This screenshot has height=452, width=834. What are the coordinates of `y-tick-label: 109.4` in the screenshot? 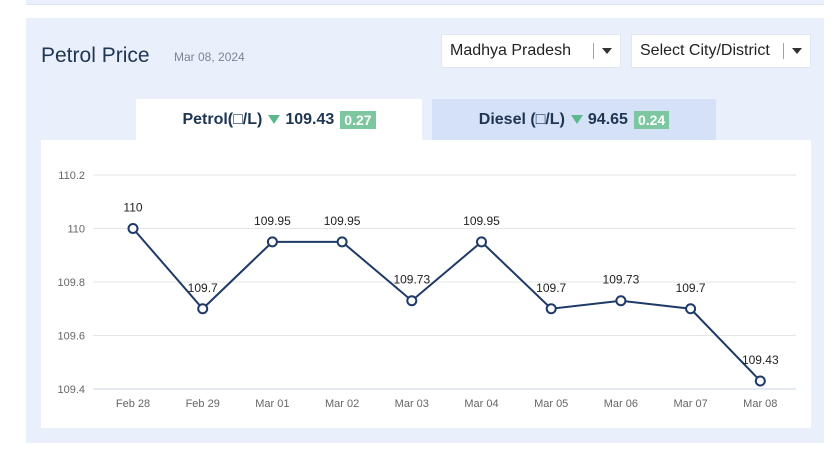 It's located at (71, 390).